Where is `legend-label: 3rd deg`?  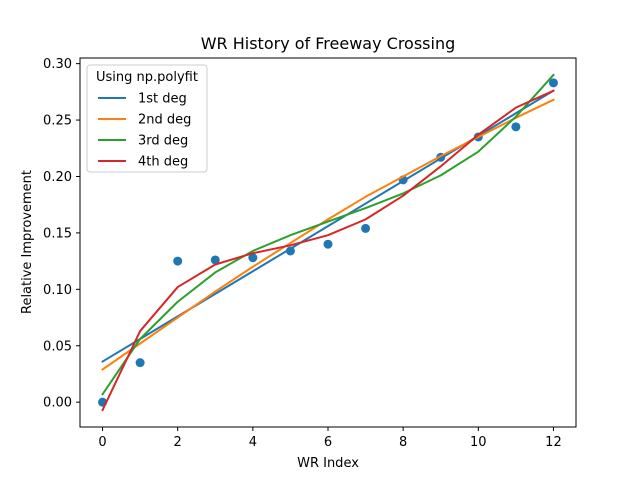
legend-label: 3rd deg is located at coordinates (163, 141).